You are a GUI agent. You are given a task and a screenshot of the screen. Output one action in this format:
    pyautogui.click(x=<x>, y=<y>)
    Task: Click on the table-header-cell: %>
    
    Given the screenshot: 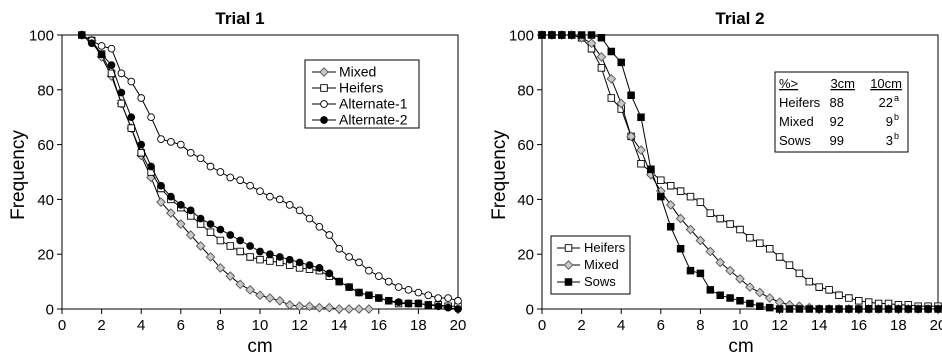 What is the action you would take?
    pyautogui.click(x=788, y=83)
    